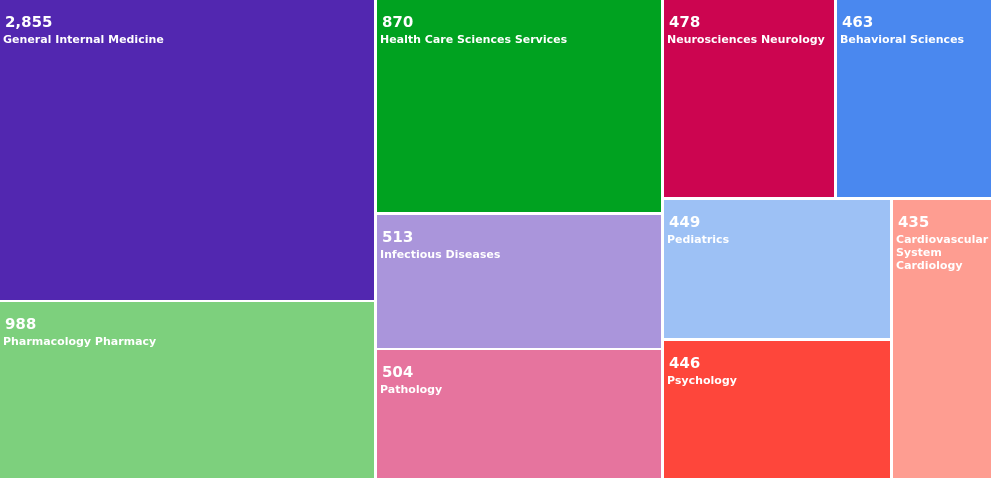  What do you see at coordinates (440, 254) in the screenshot?
I see `tile-category-label: Infectious Diseases` at bounding box center [440, 254].